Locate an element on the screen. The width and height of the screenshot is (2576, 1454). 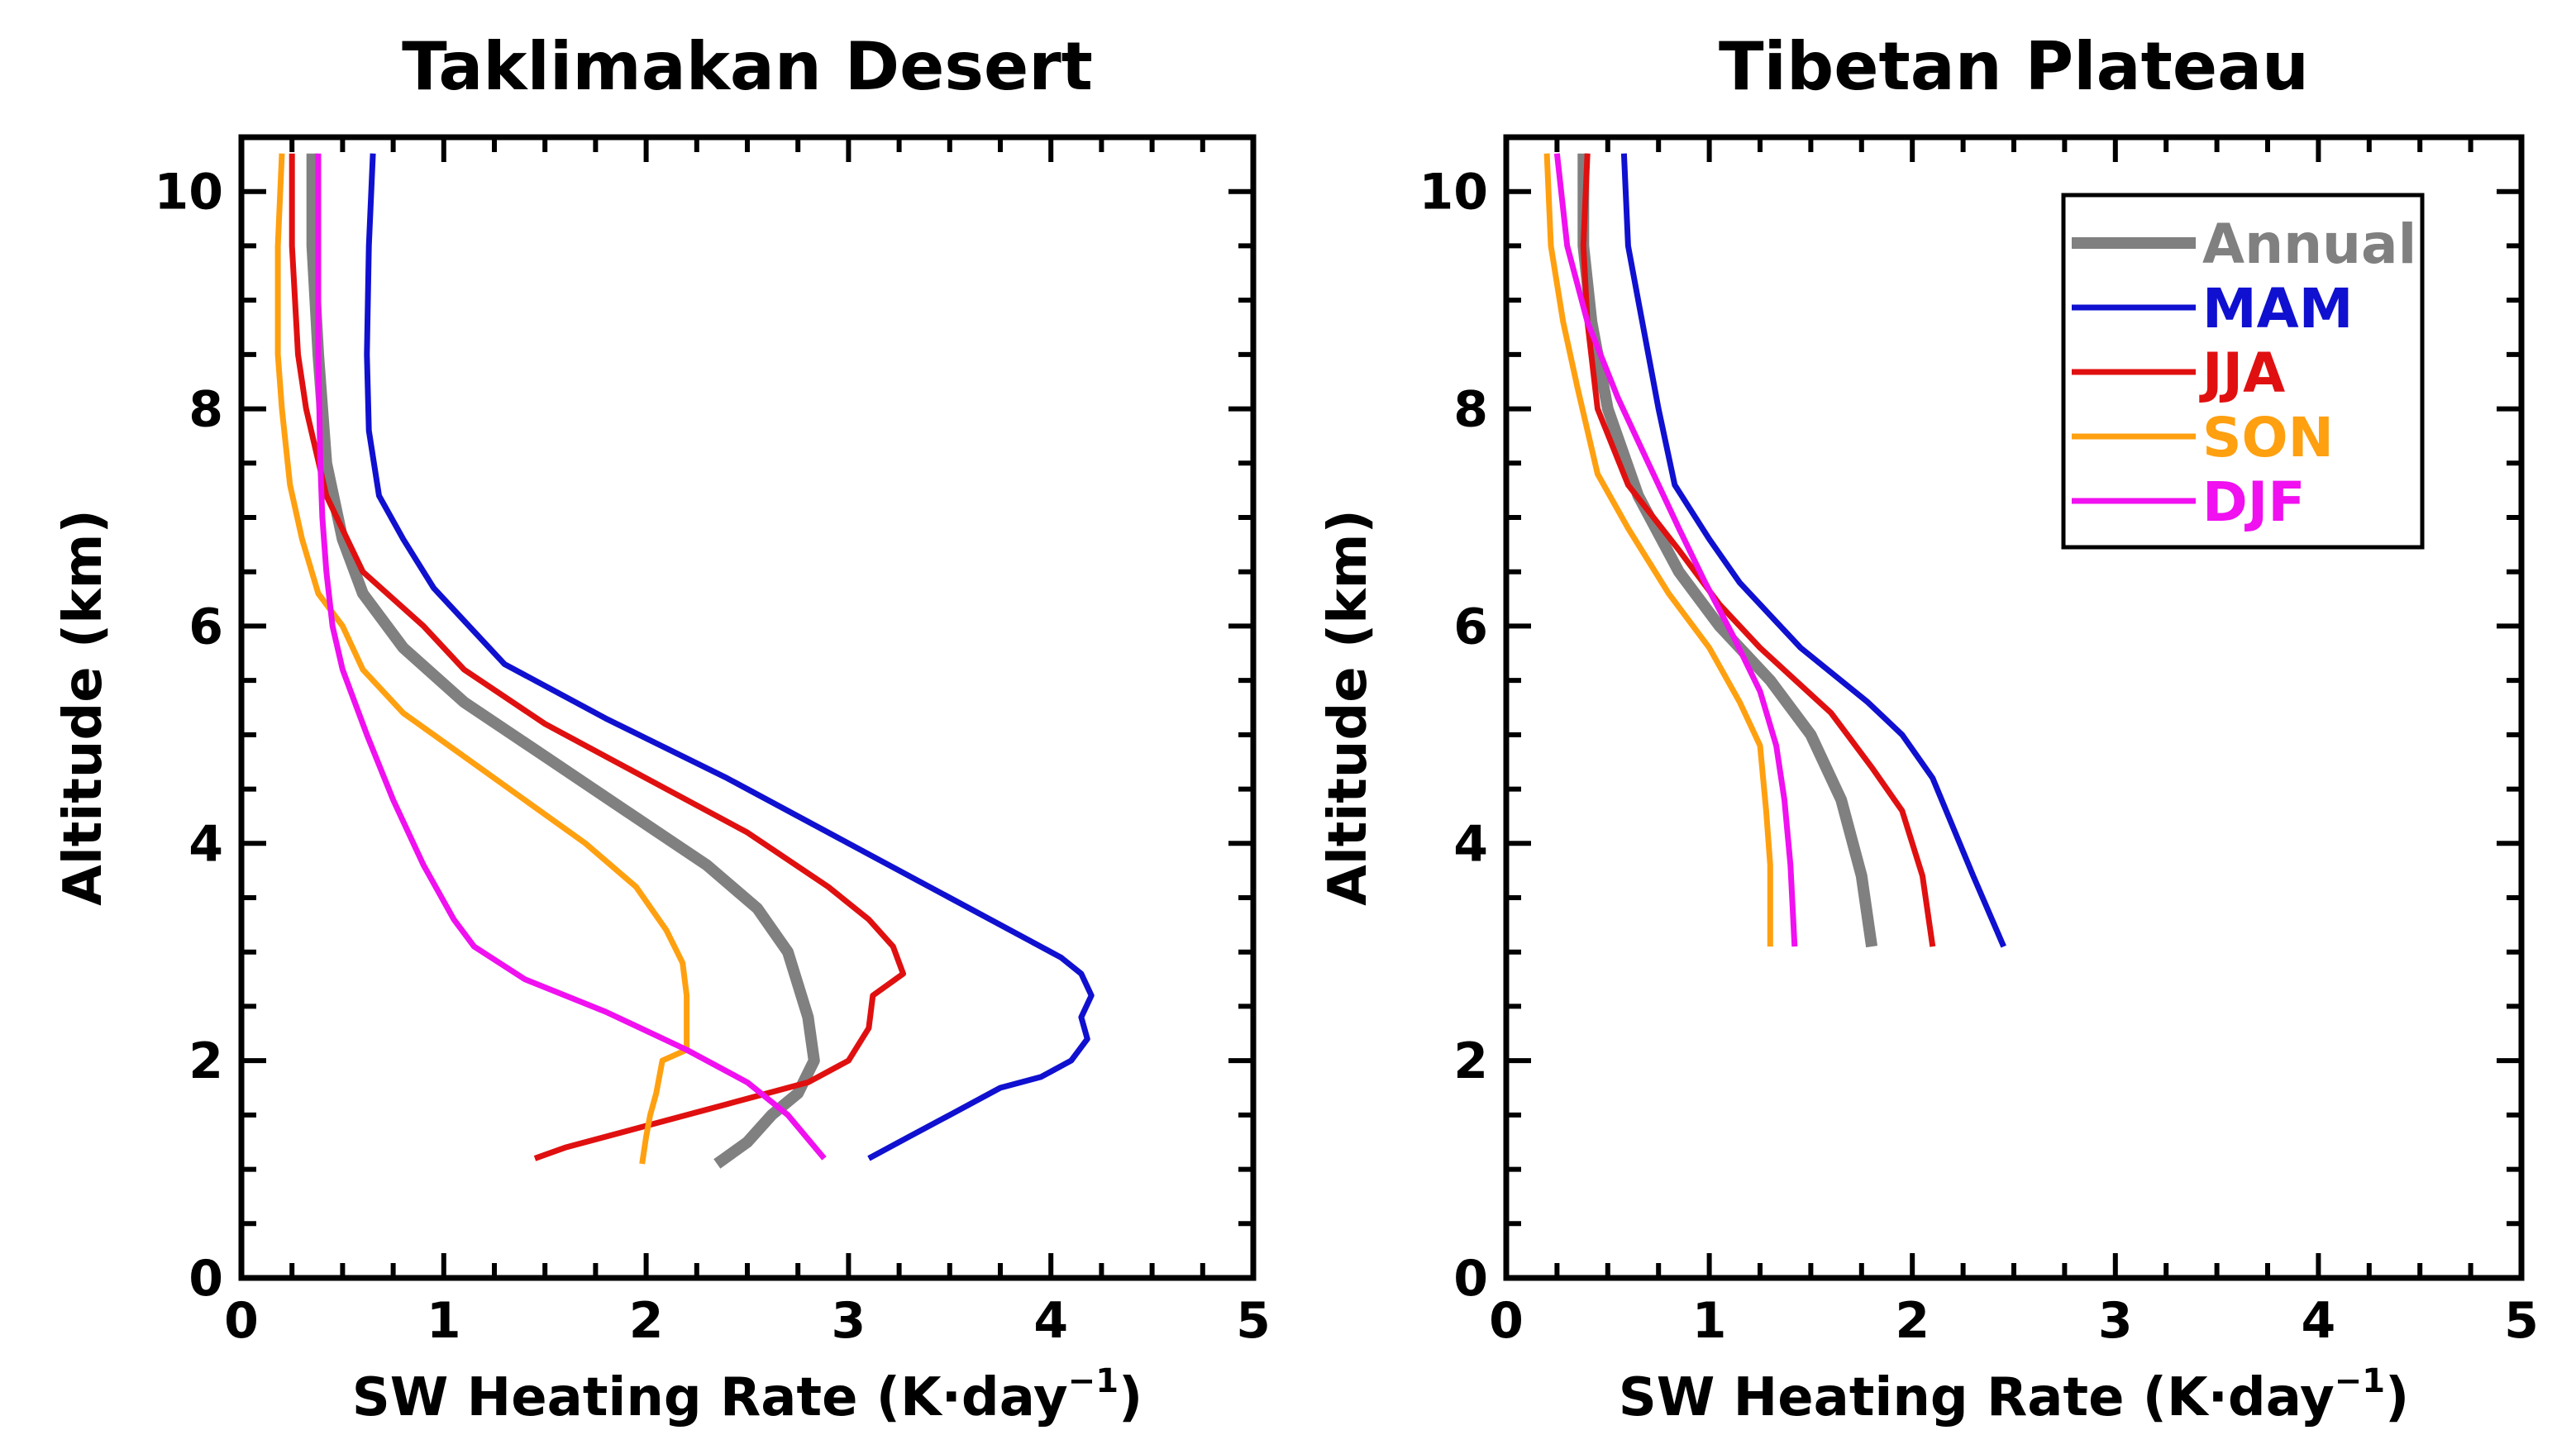
series-line-mam is located at coordinates (1813, 550).